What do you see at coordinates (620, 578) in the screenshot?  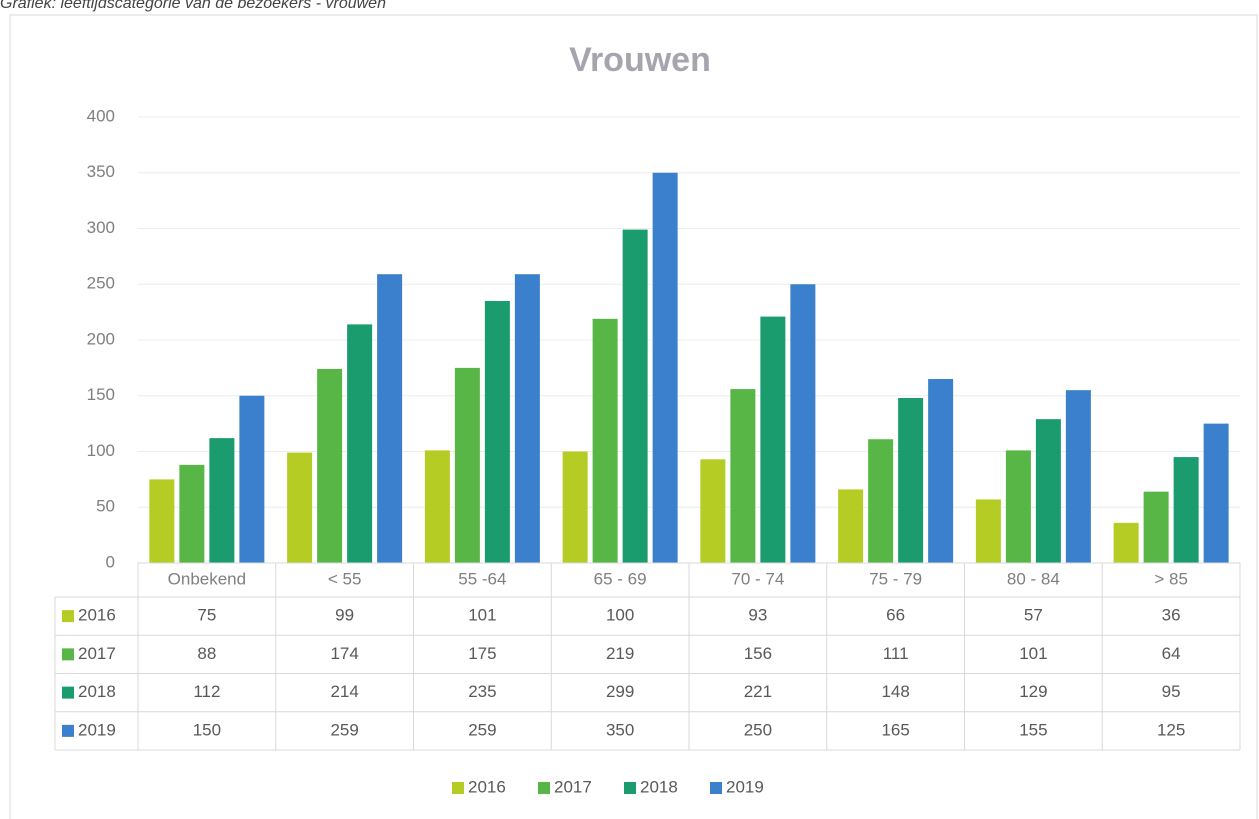 I see `x-tick-label: 65 - 69` at bounding box center [620, 578].